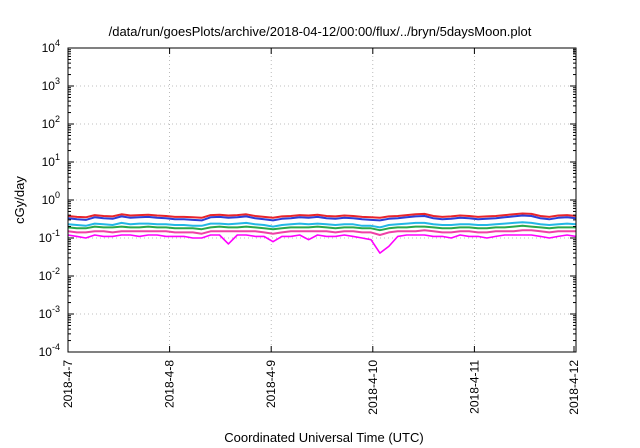 This screenshot has height=448, width=640. Describe the element at coordinates (68, 384) in the screenshot. I see `x-tick-label: 2018-4-7` at that location.